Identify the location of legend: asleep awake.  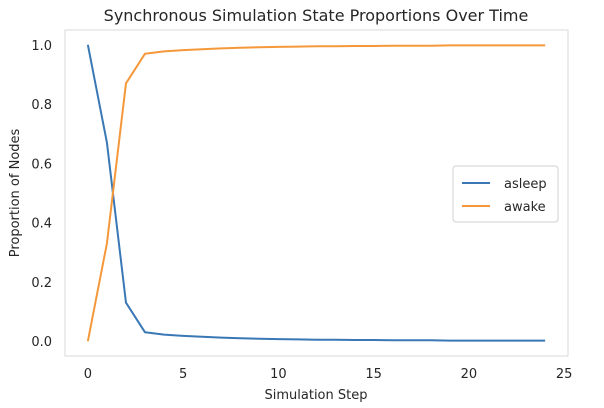
(505, 194).